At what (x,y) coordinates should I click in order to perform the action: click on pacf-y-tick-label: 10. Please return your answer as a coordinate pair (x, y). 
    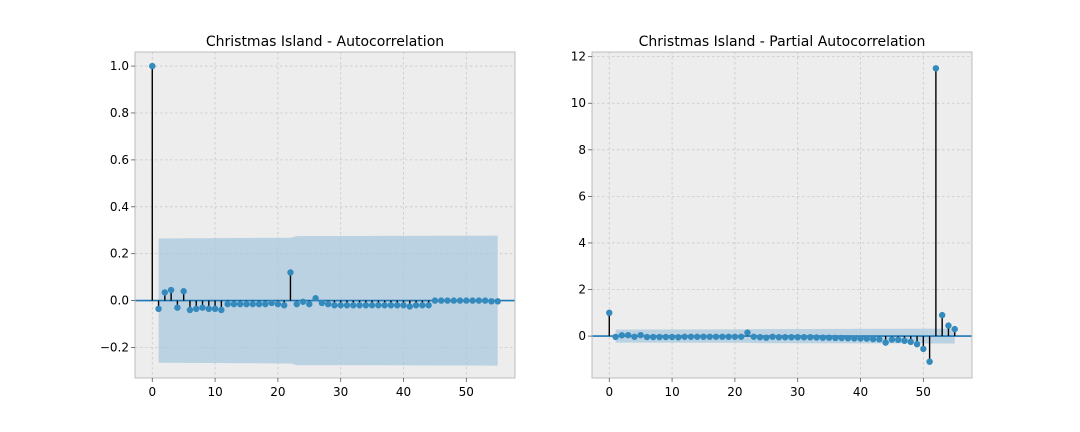
    Looking at the image, I should click on (578, 103).